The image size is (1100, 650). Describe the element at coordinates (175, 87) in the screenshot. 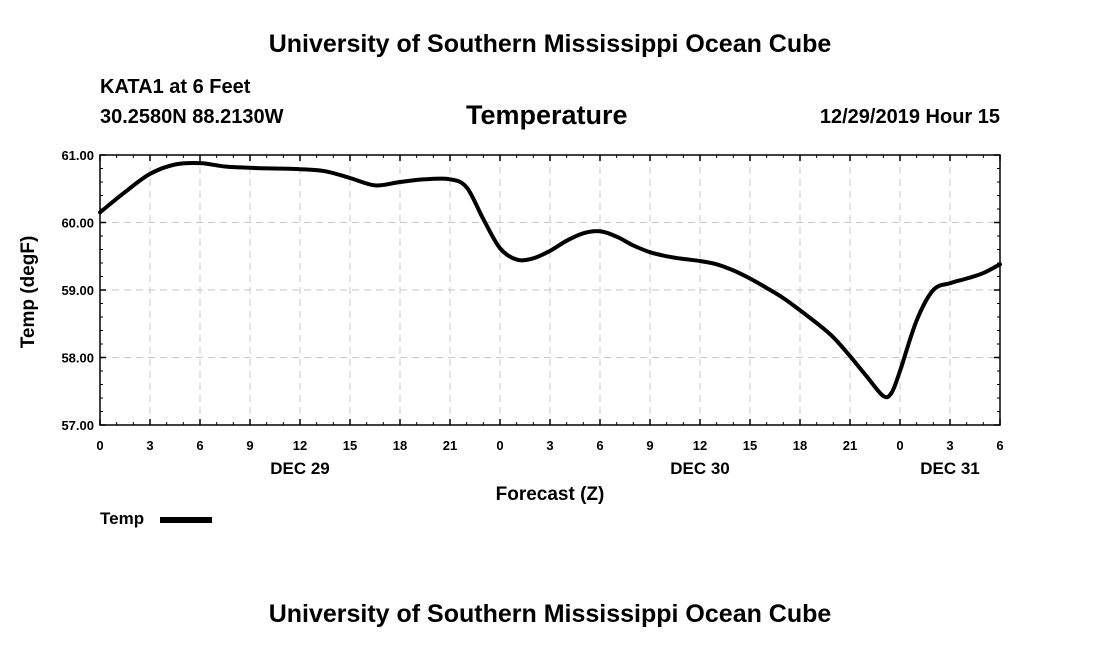

I see `station-name: KATA1 at 6 Feet` at that location.